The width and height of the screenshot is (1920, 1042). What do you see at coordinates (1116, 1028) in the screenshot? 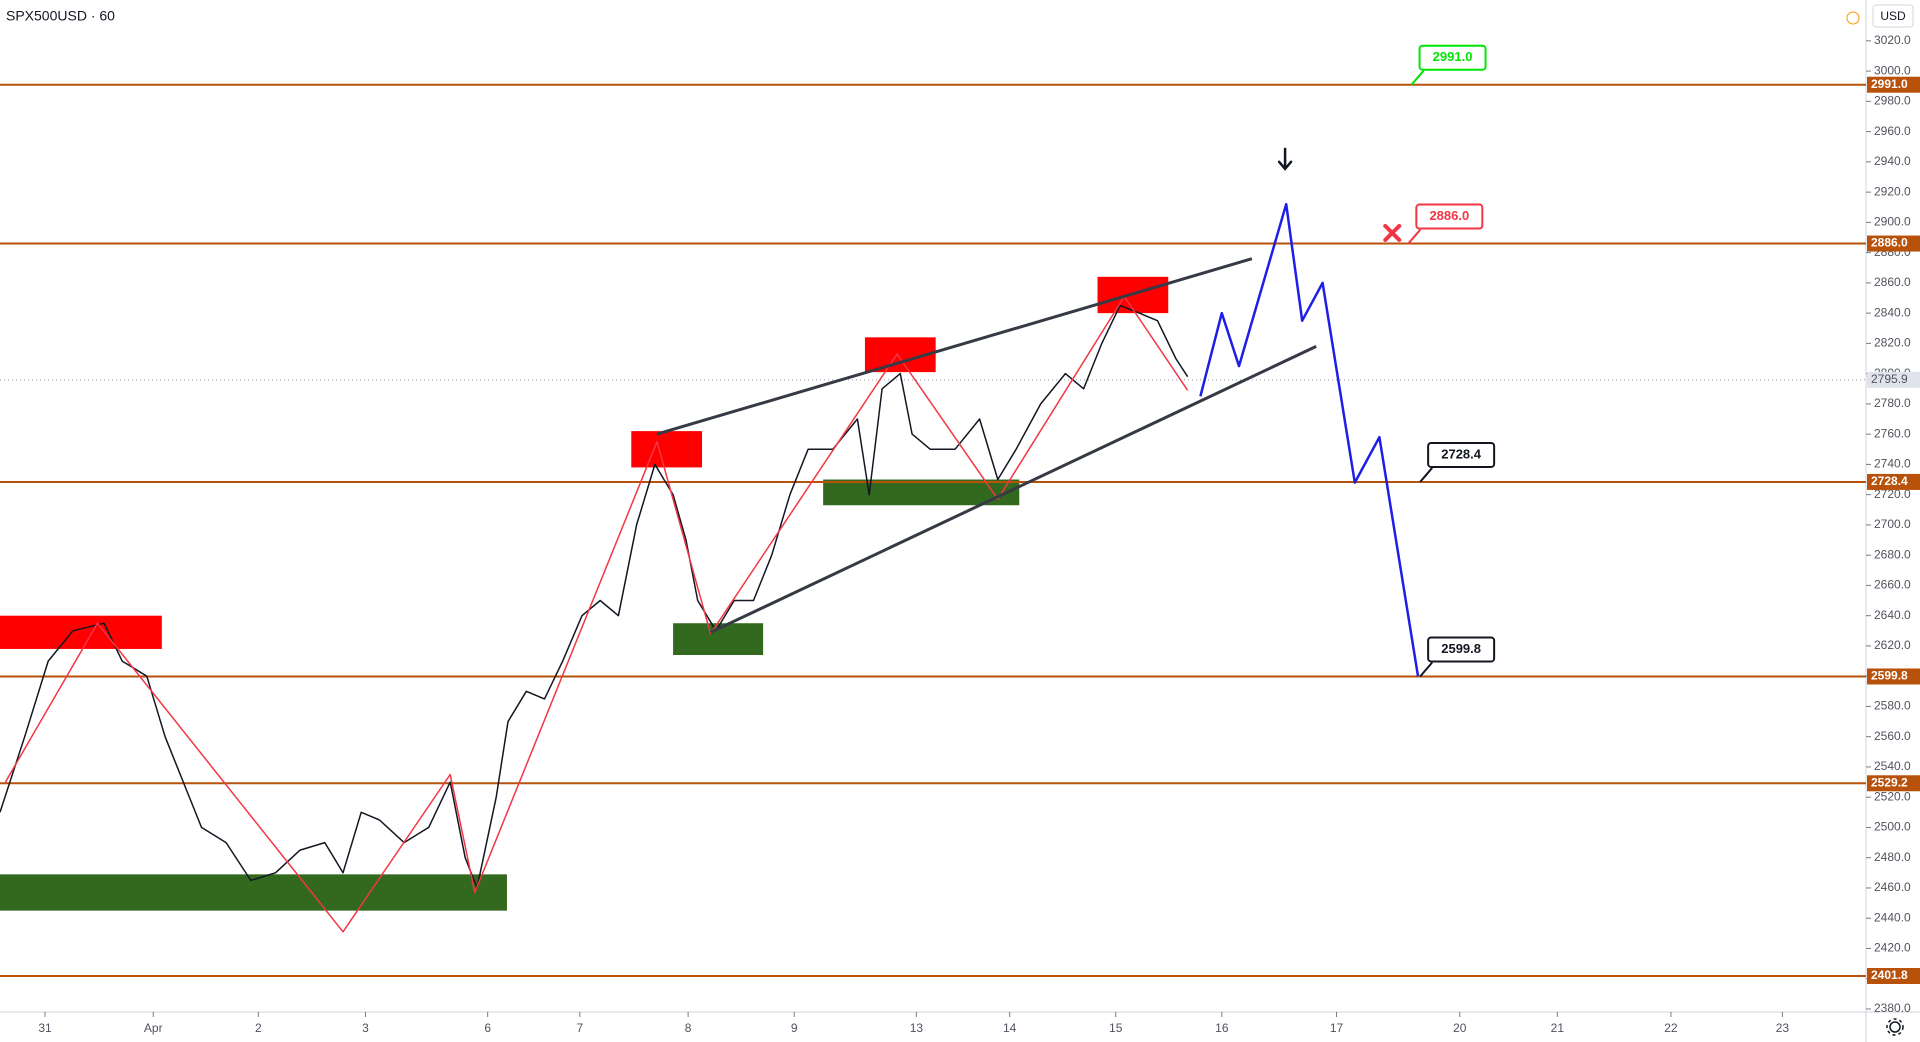
I see `x-tick-label: 15` at bounding box center [1116, 1028].